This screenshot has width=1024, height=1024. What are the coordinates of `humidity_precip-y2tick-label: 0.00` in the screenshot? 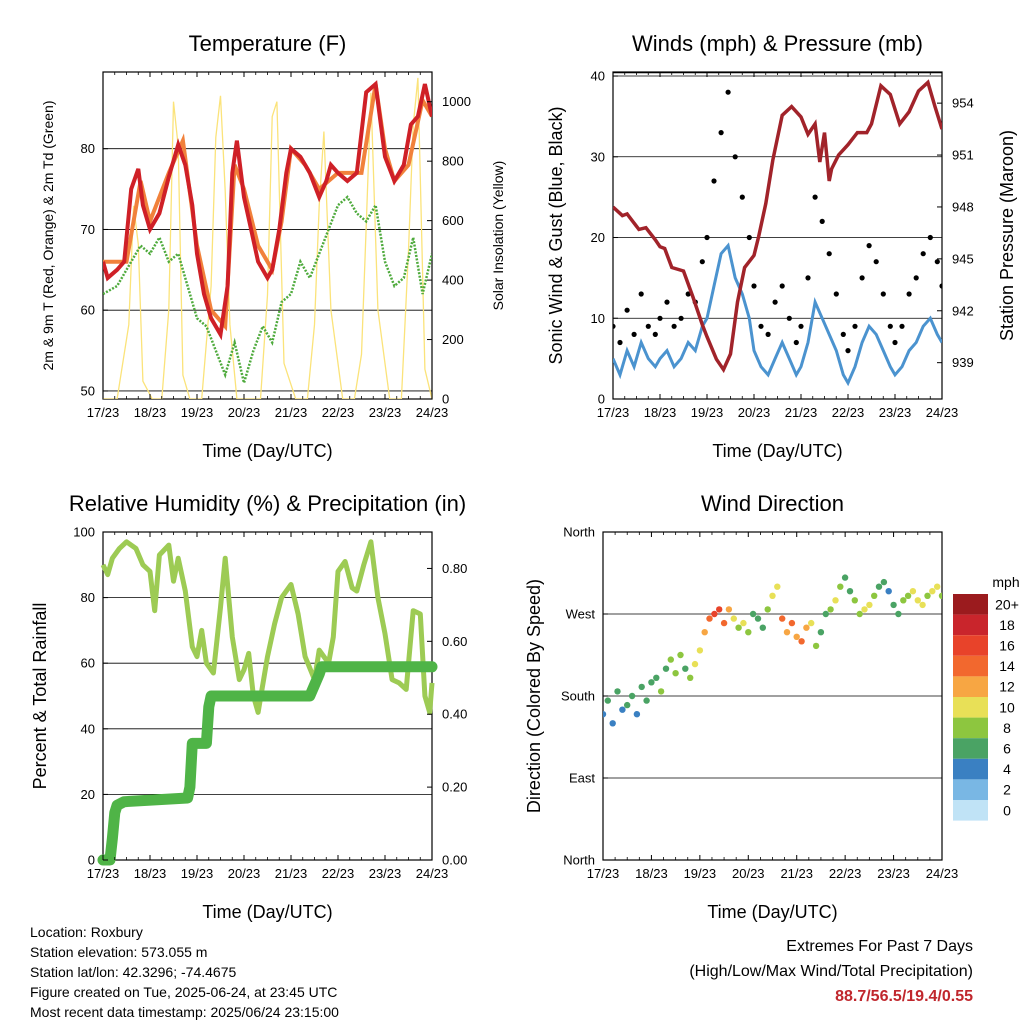 It's located at (454, 860).